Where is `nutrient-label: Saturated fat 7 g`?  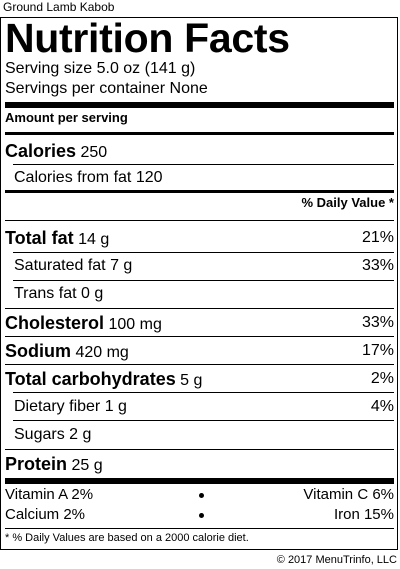
nutrient-label: Saturated fat 7 g is located at coordinates (73, 265).